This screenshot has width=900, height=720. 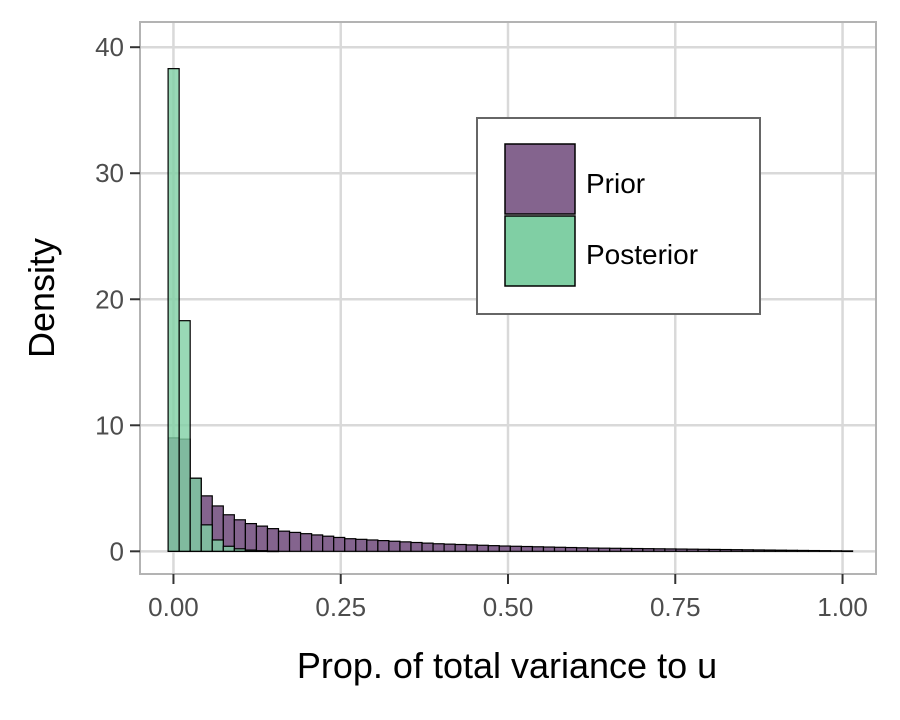 What do you see at coordinates (507, 665) in the screenshot?
I see `x-axis-title: Prop. of total variance to u` at bounding box center [507, 665].